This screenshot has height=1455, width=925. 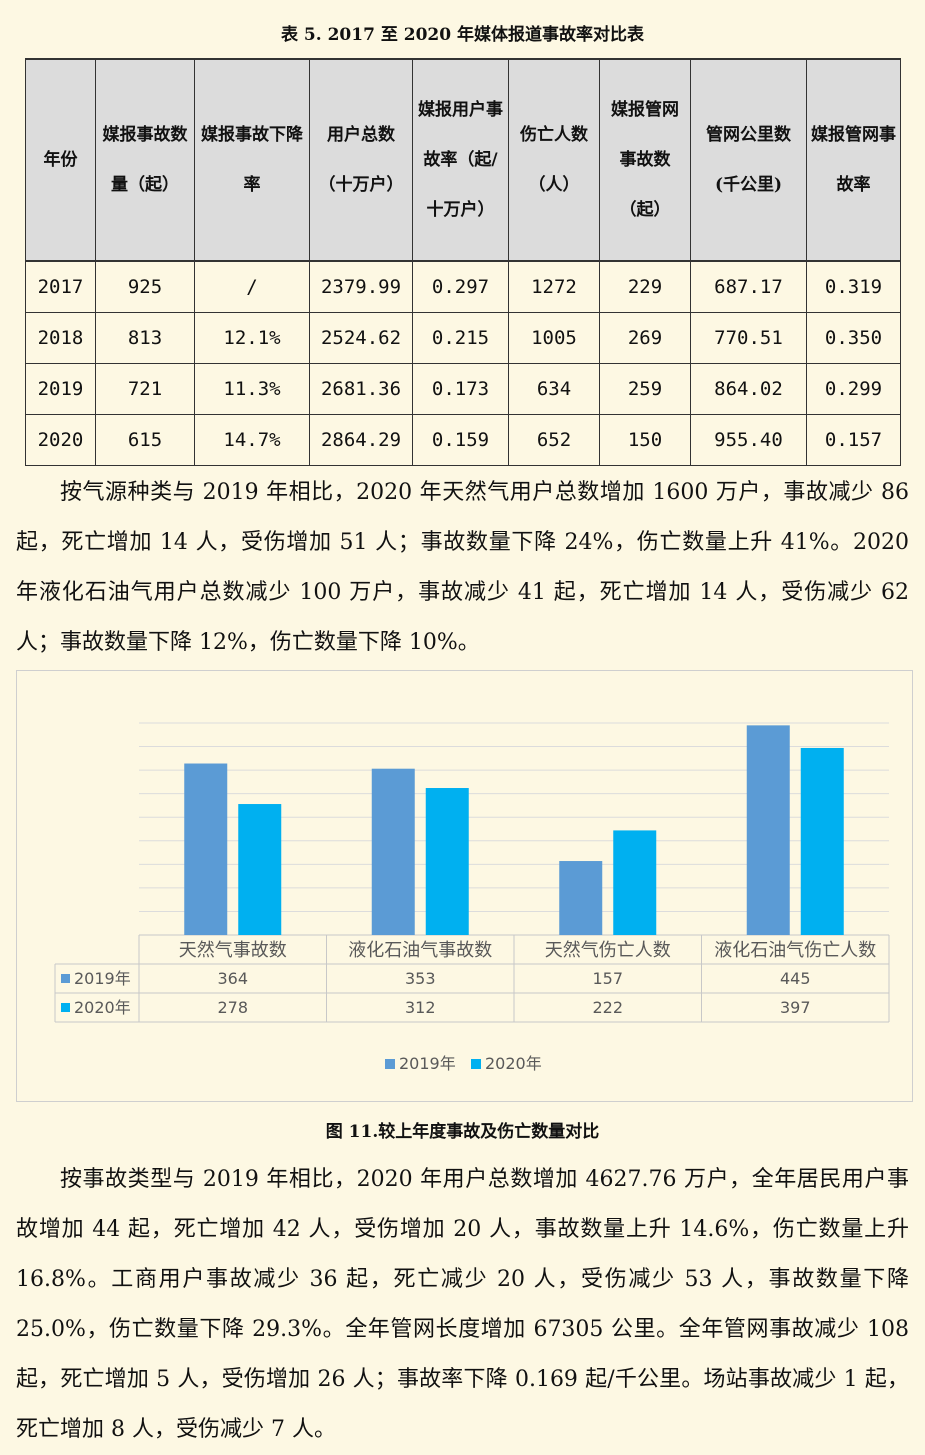 What do you see at coordinates (252, 389) in the screenshot?
I see `table-cell: 11.3%` at bounding box center [252, 389].